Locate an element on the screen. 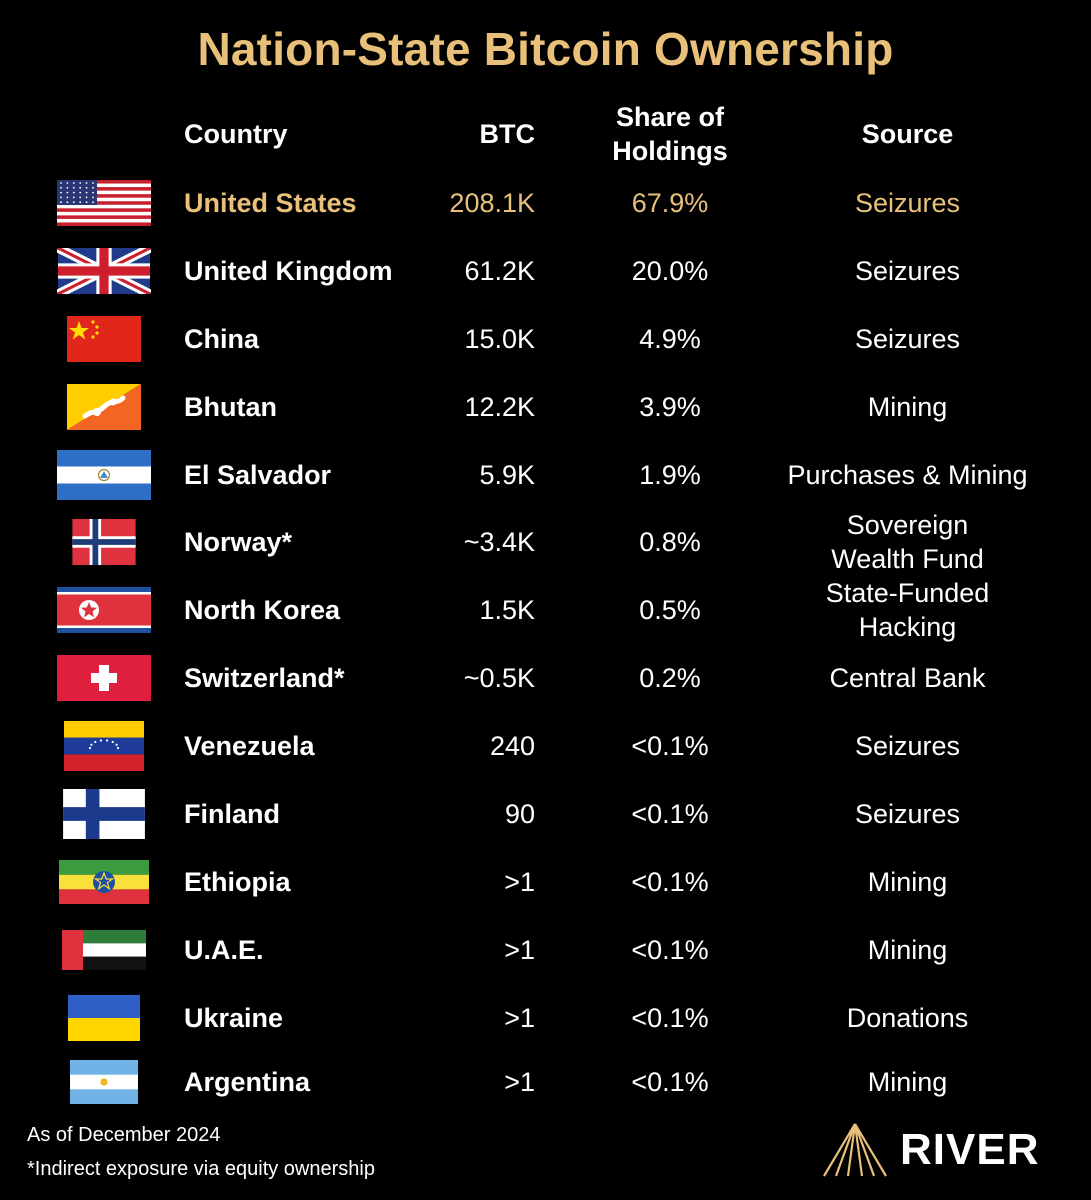 The image size is (1091, 1200). share-cell: 0.8% is located at coordinates (670, 542).